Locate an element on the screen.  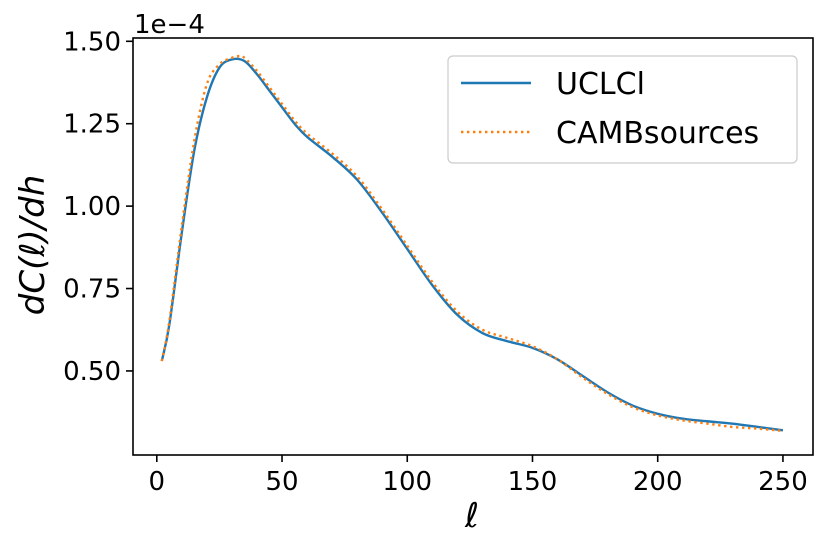
x-tick-label: 0 is located at coordinates (157, 482).